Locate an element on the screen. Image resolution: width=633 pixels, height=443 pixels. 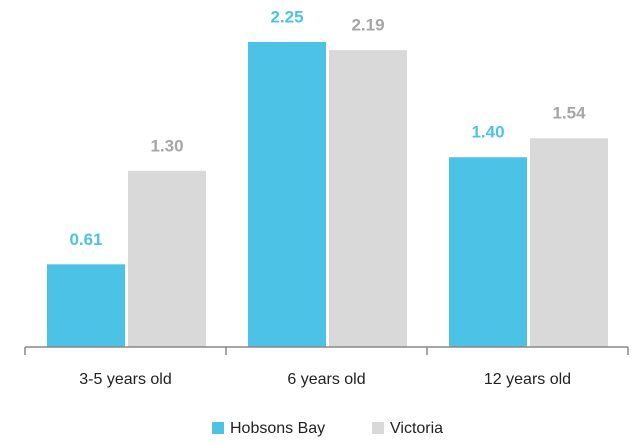
x-tick-label: 12 years old is located at coordinates (527, 379).